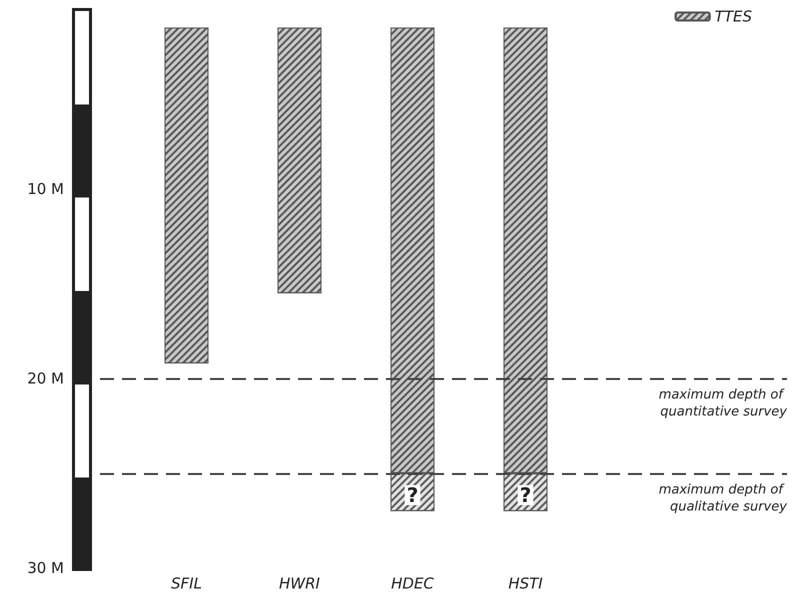 This screenshot has width=797, height=608. Describe the element at coordinates (526, 583) in the screenshot. I see `x-tick-label: HSTI` at that location.